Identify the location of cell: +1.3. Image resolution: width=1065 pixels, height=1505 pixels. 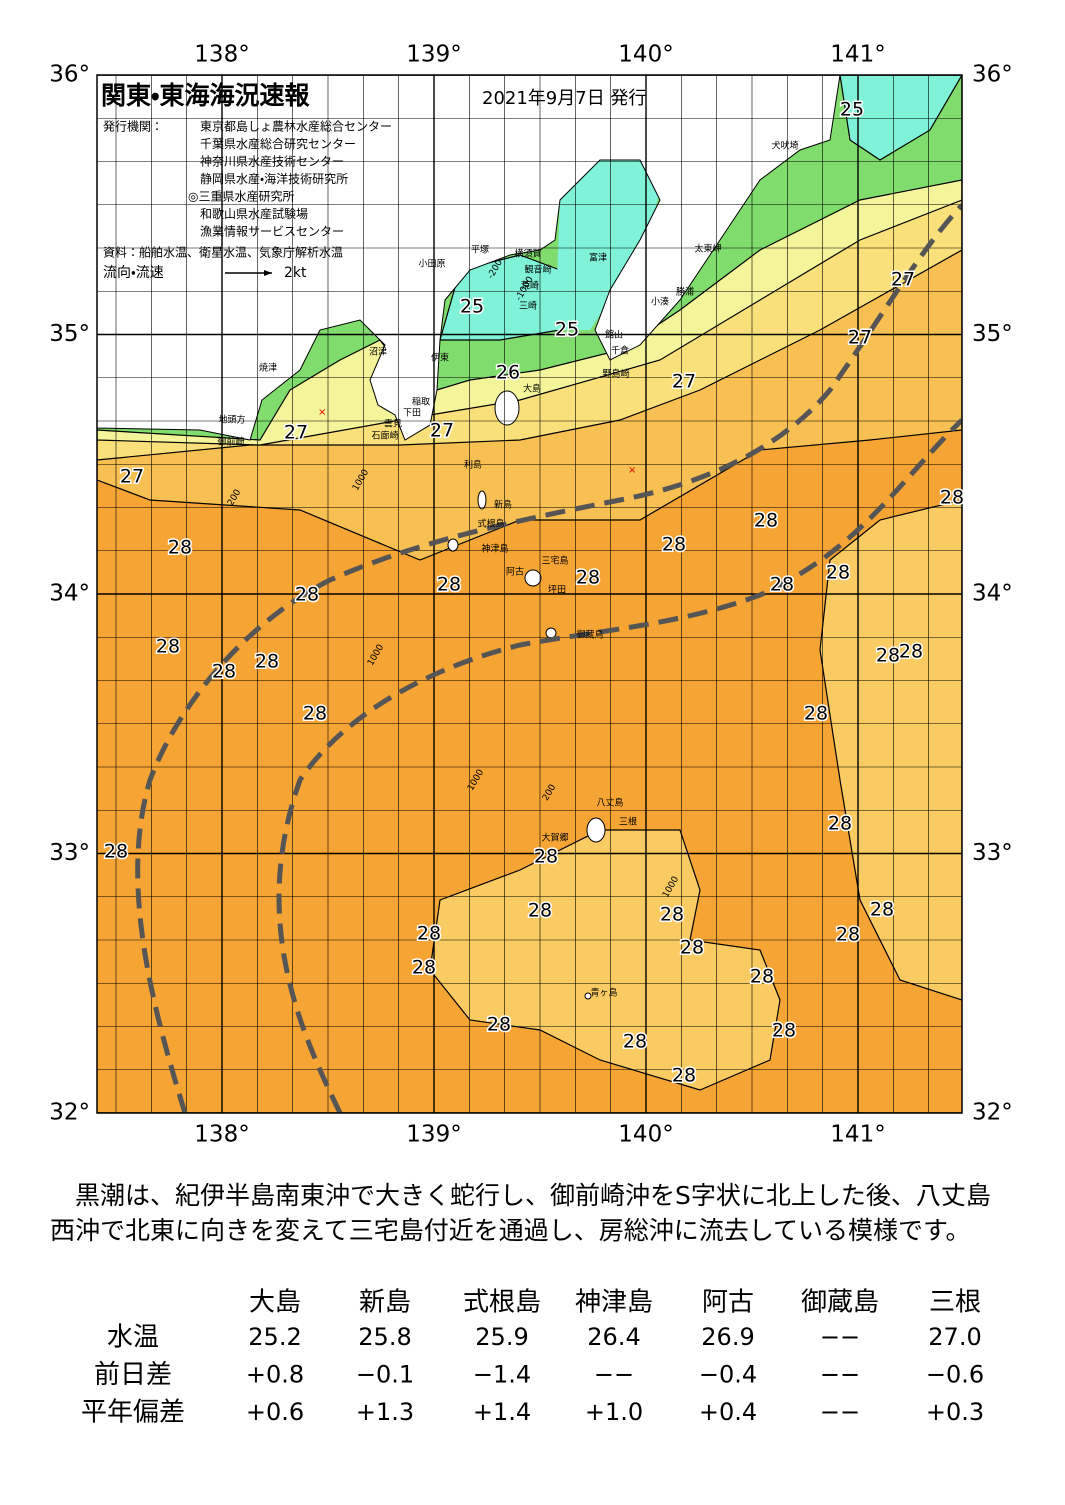
(385, 1412).